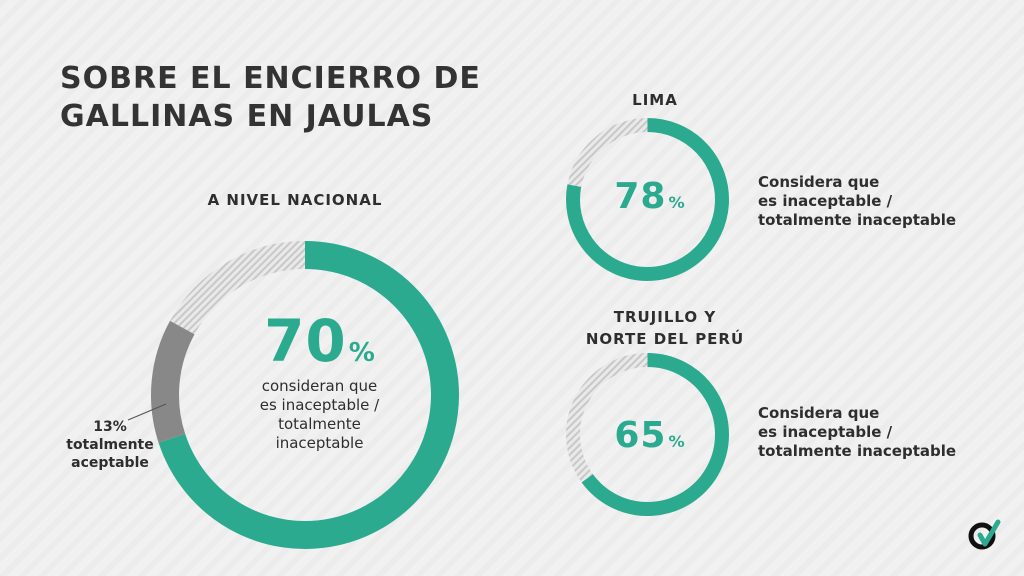 The height and width of the screenshot is (576, 1024). I want to click on percent-value-nacional: 70%, so click(320, 347).